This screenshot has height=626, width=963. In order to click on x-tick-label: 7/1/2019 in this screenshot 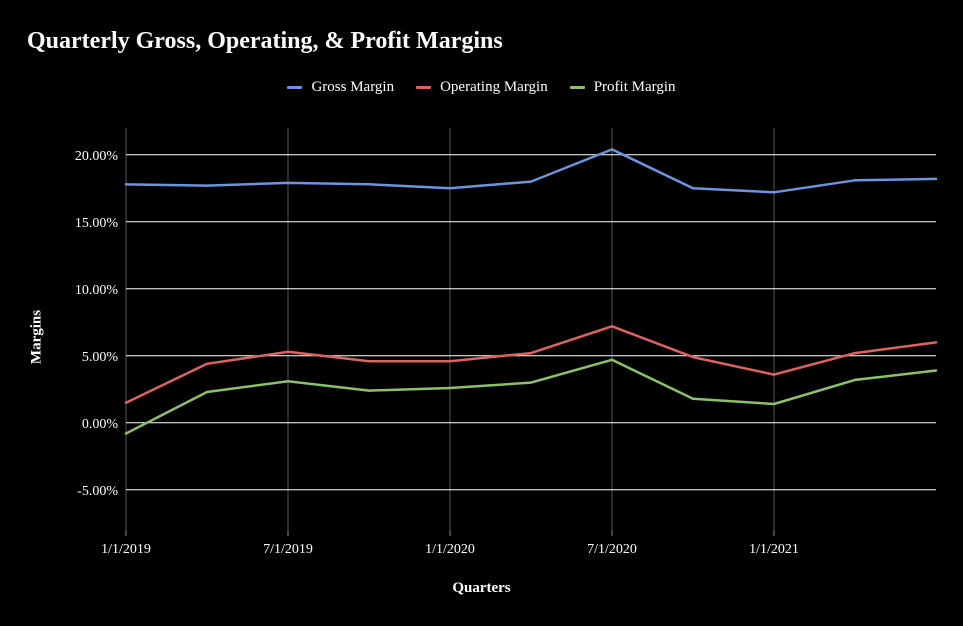, I will do `click(288, 549)`.